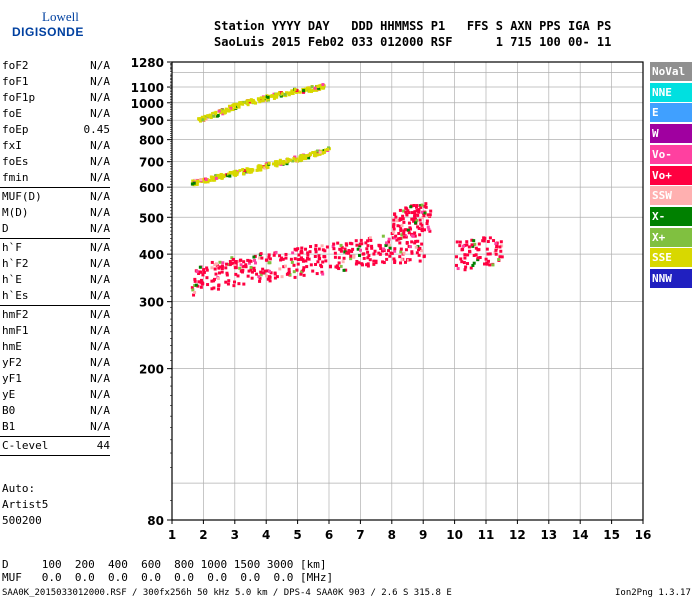 This screenshot has width=700, height=600. I want to click on param-row: foEs N/A, so click(56, 161).